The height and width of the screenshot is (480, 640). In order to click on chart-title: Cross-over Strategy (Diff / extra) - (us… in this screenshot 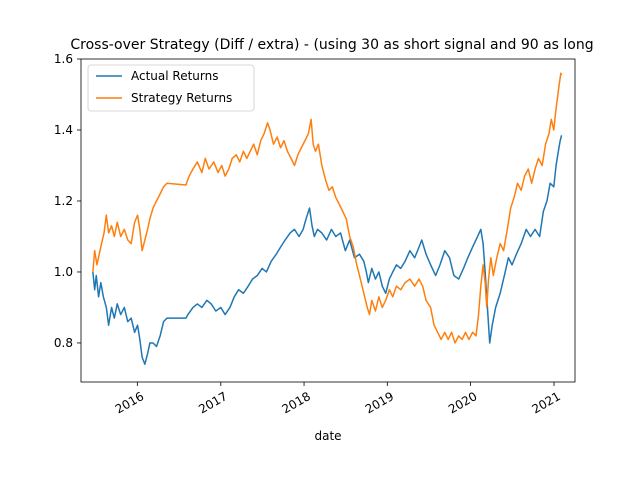, I will do `click(331, 45)`.